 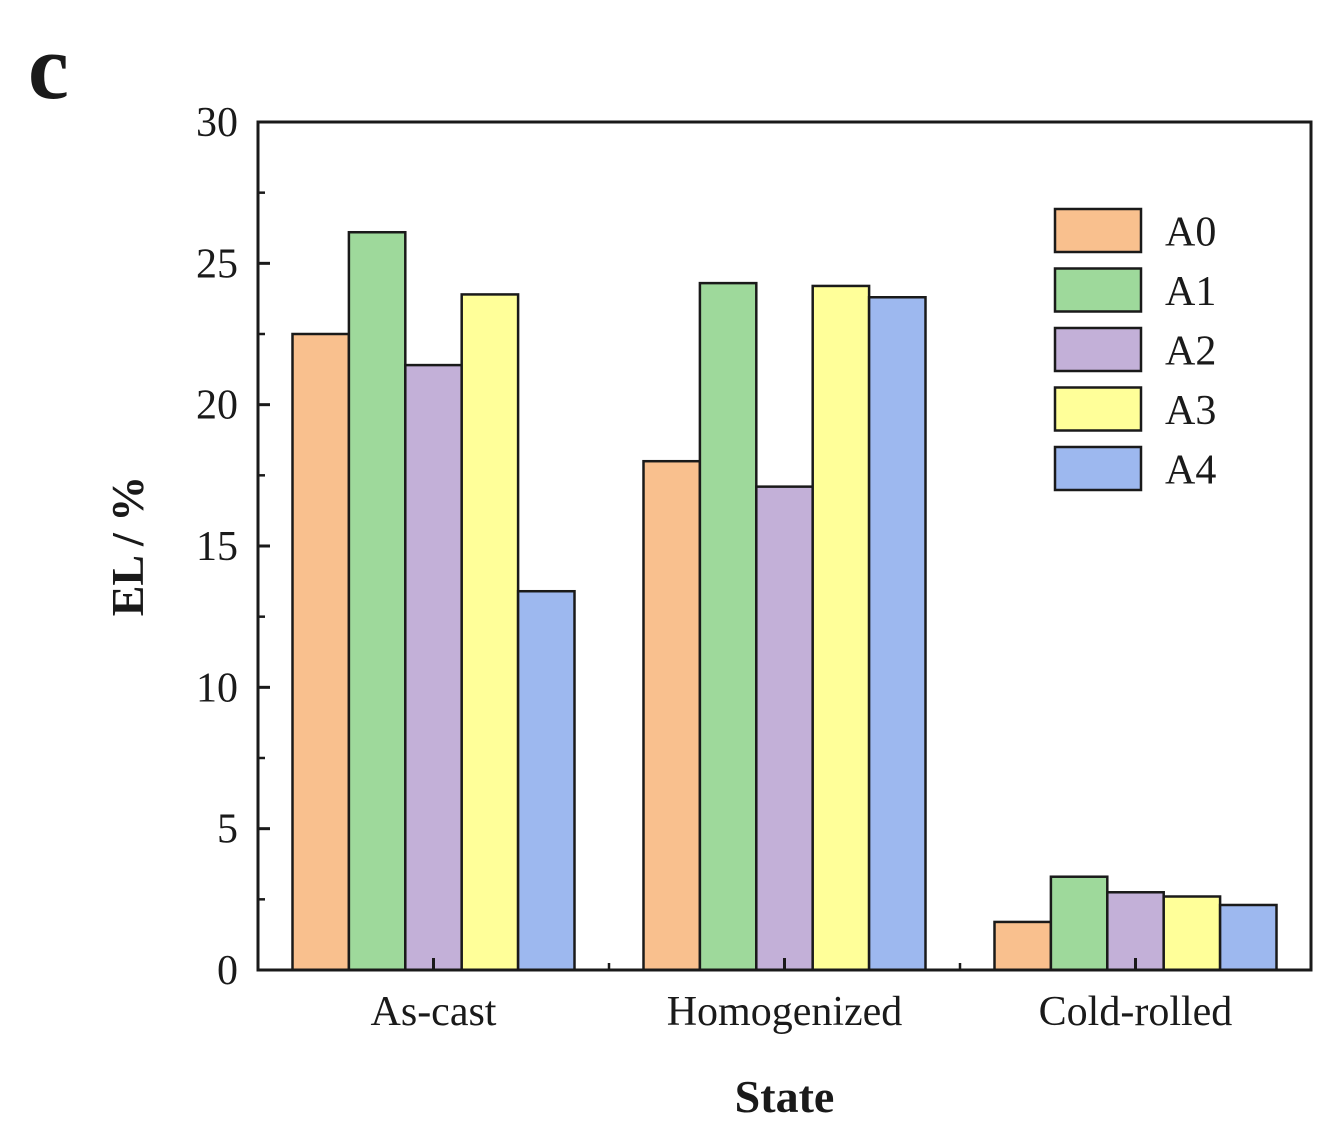 What do you see at coordinates (217, 123) in the screenshot?
I see `y-tick-label: 30` at bounding box center [217, 123].